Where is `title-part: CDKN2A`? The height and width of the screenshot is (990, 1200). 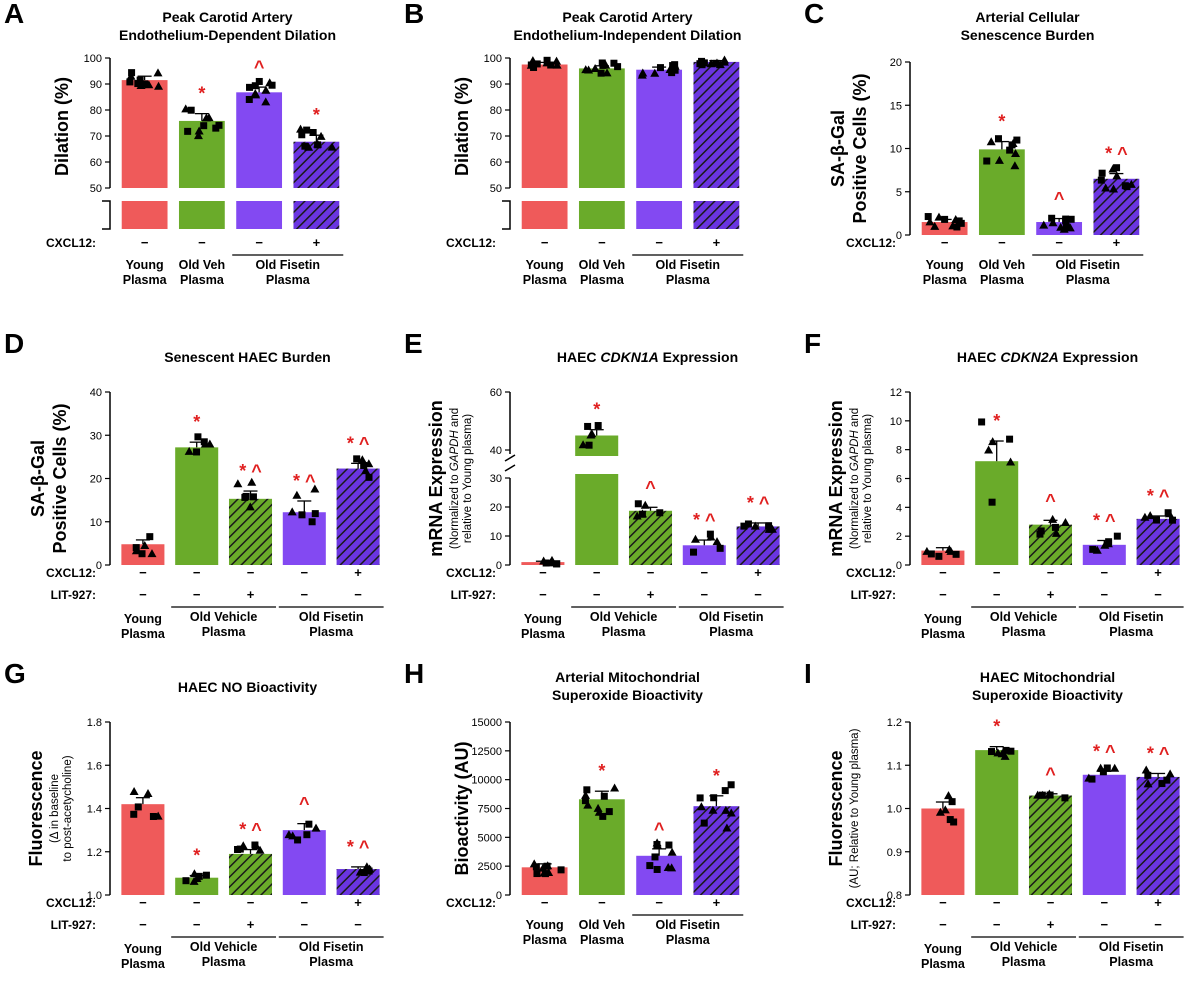
title-part: CDKN2A is located at coordinates (1029, 357).